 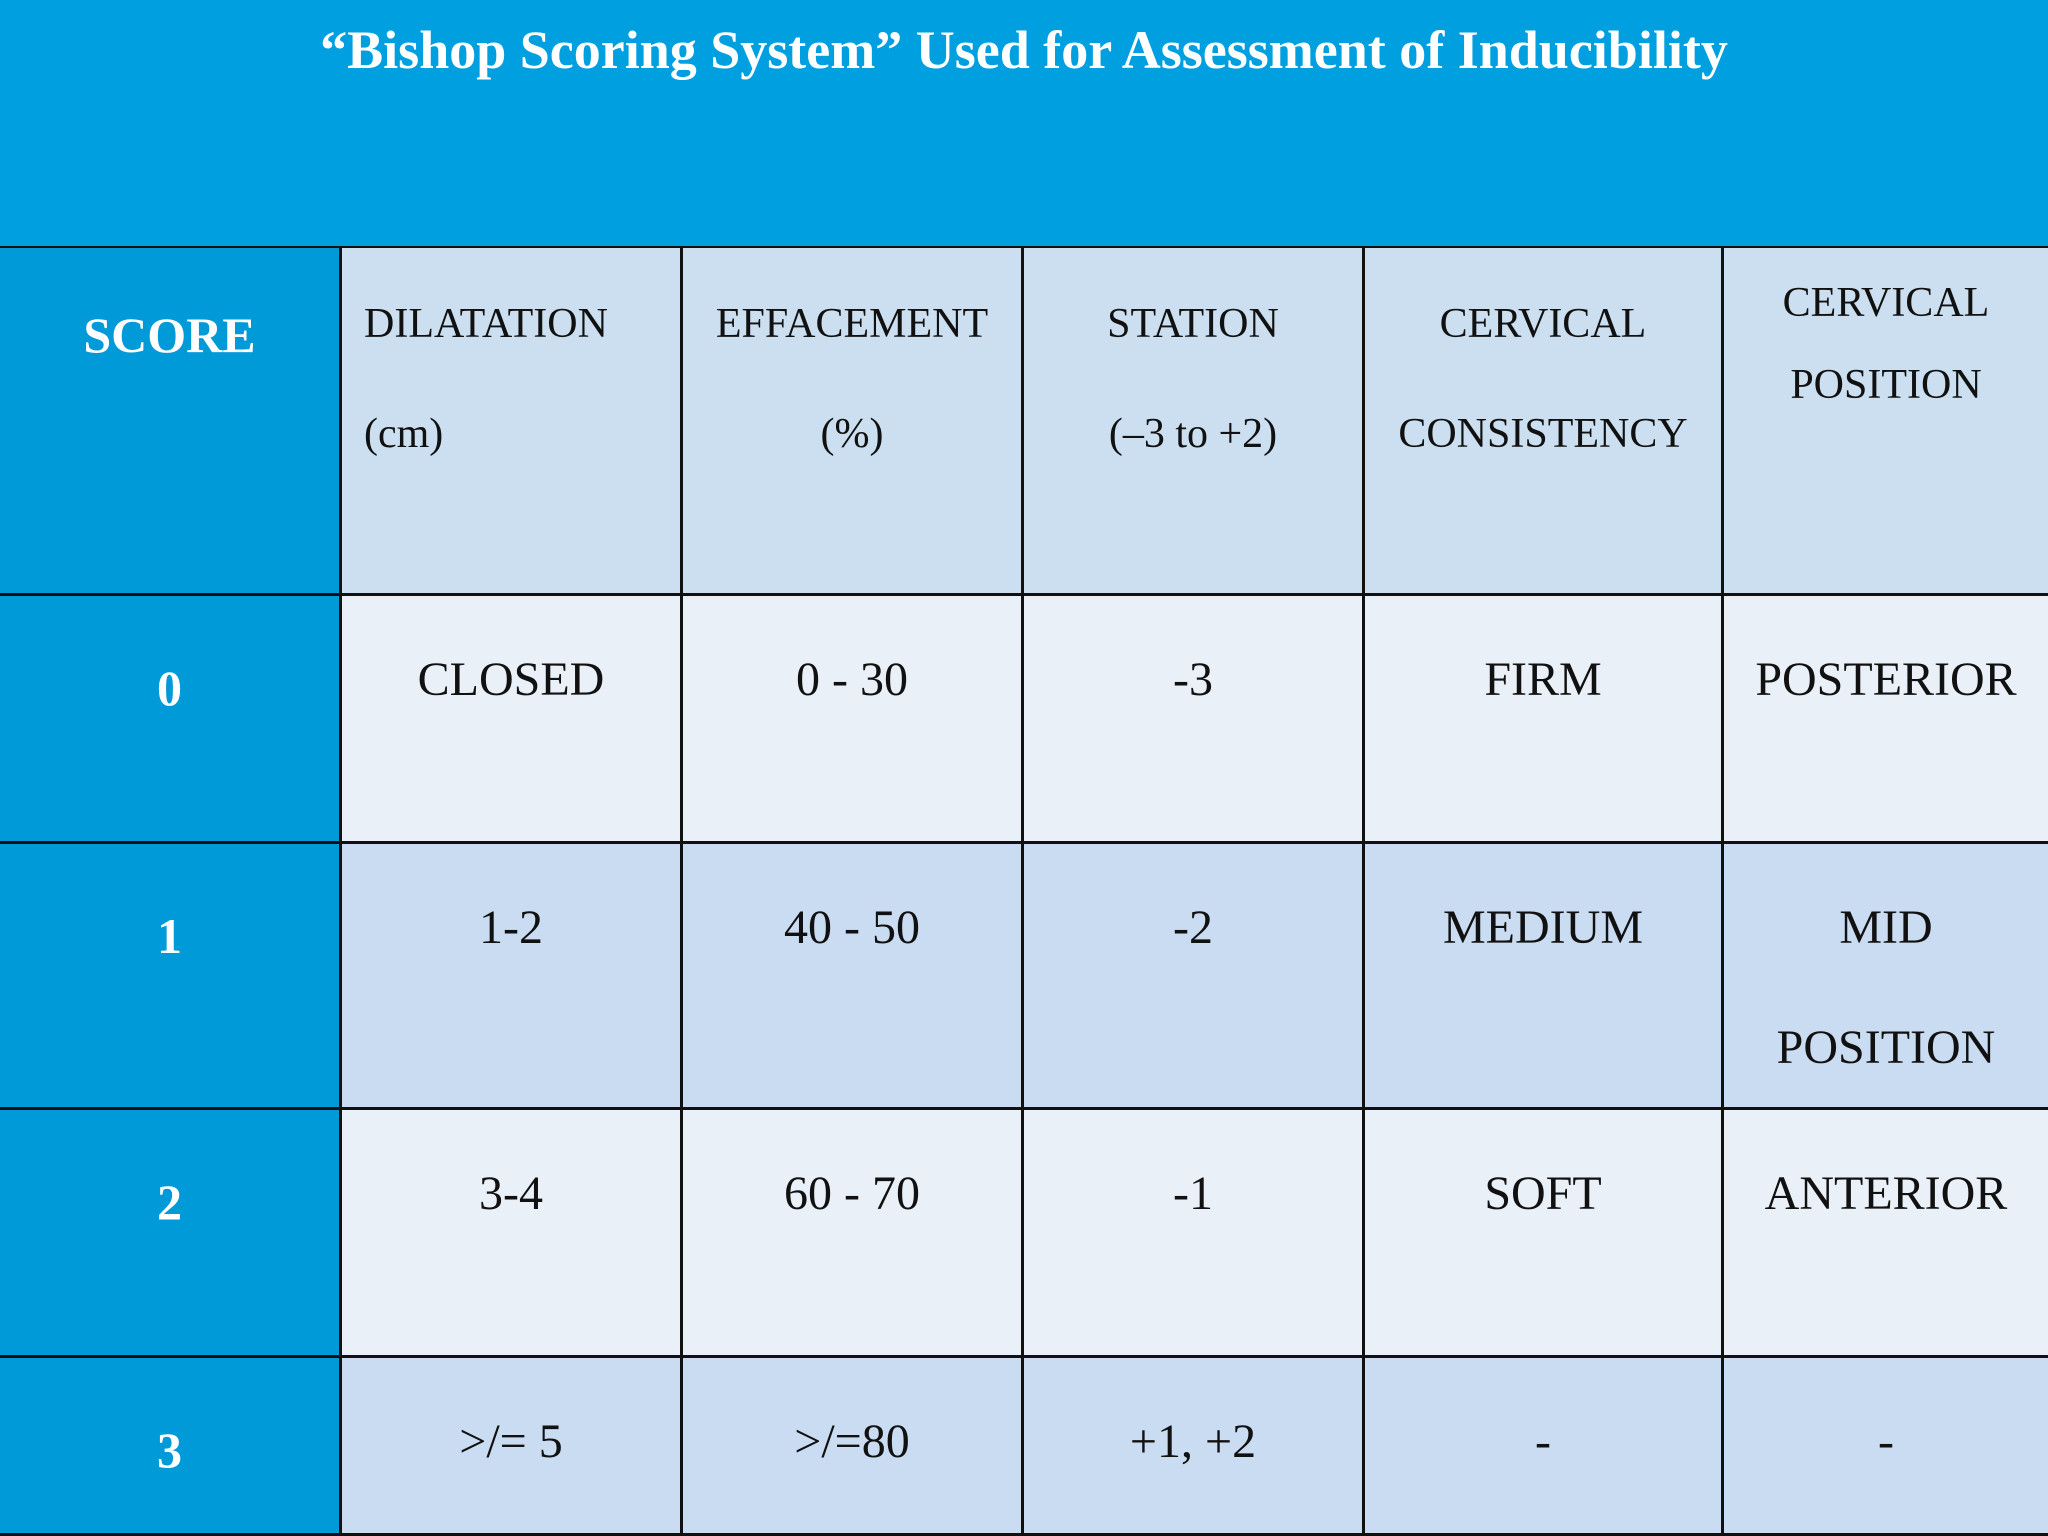 What do you see at coordinates (1193, 324) in the screenshot?
I see `header-station-line: STATION` at bounding box center [1193, 324].